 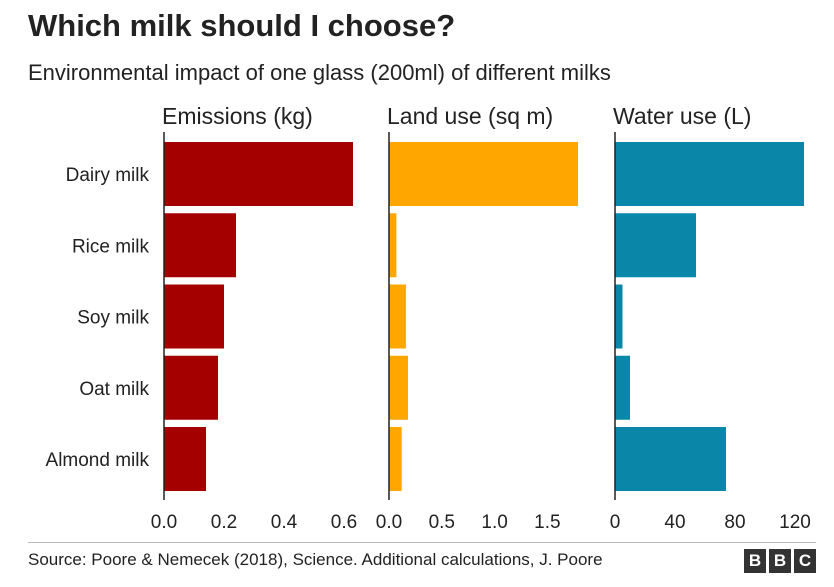 I want to click on footer-divider, so click(x=422, y=542).